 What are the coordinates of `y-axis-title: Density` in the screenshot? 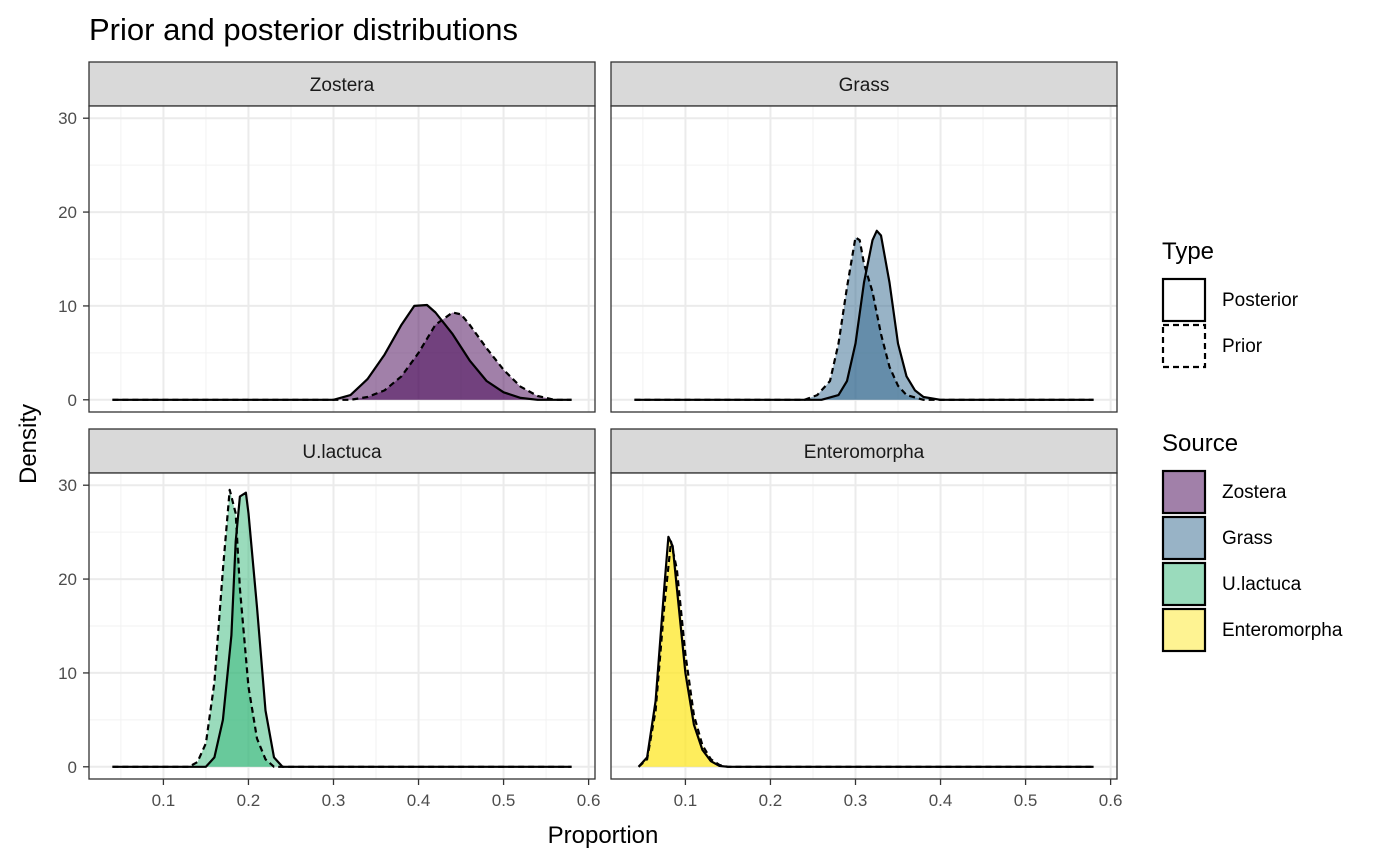 It's located at (28, 444).